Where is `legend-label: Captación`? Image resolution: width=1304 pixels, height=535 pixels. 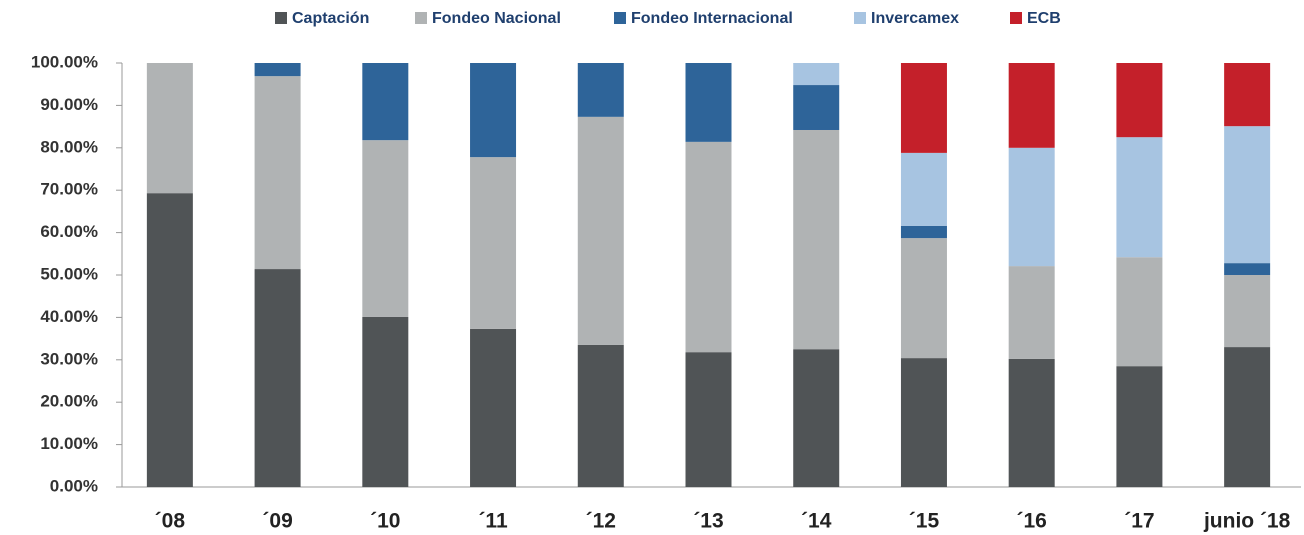 legend-label: Captación is located at coordinates (330, 18).